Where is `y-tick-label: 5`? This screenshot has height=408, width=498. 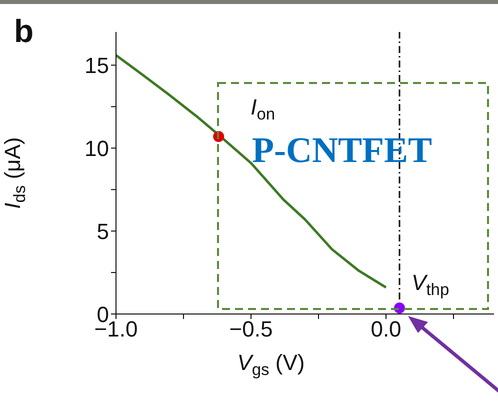
y-tick-label: 5 is located at coordinates (102, 231).